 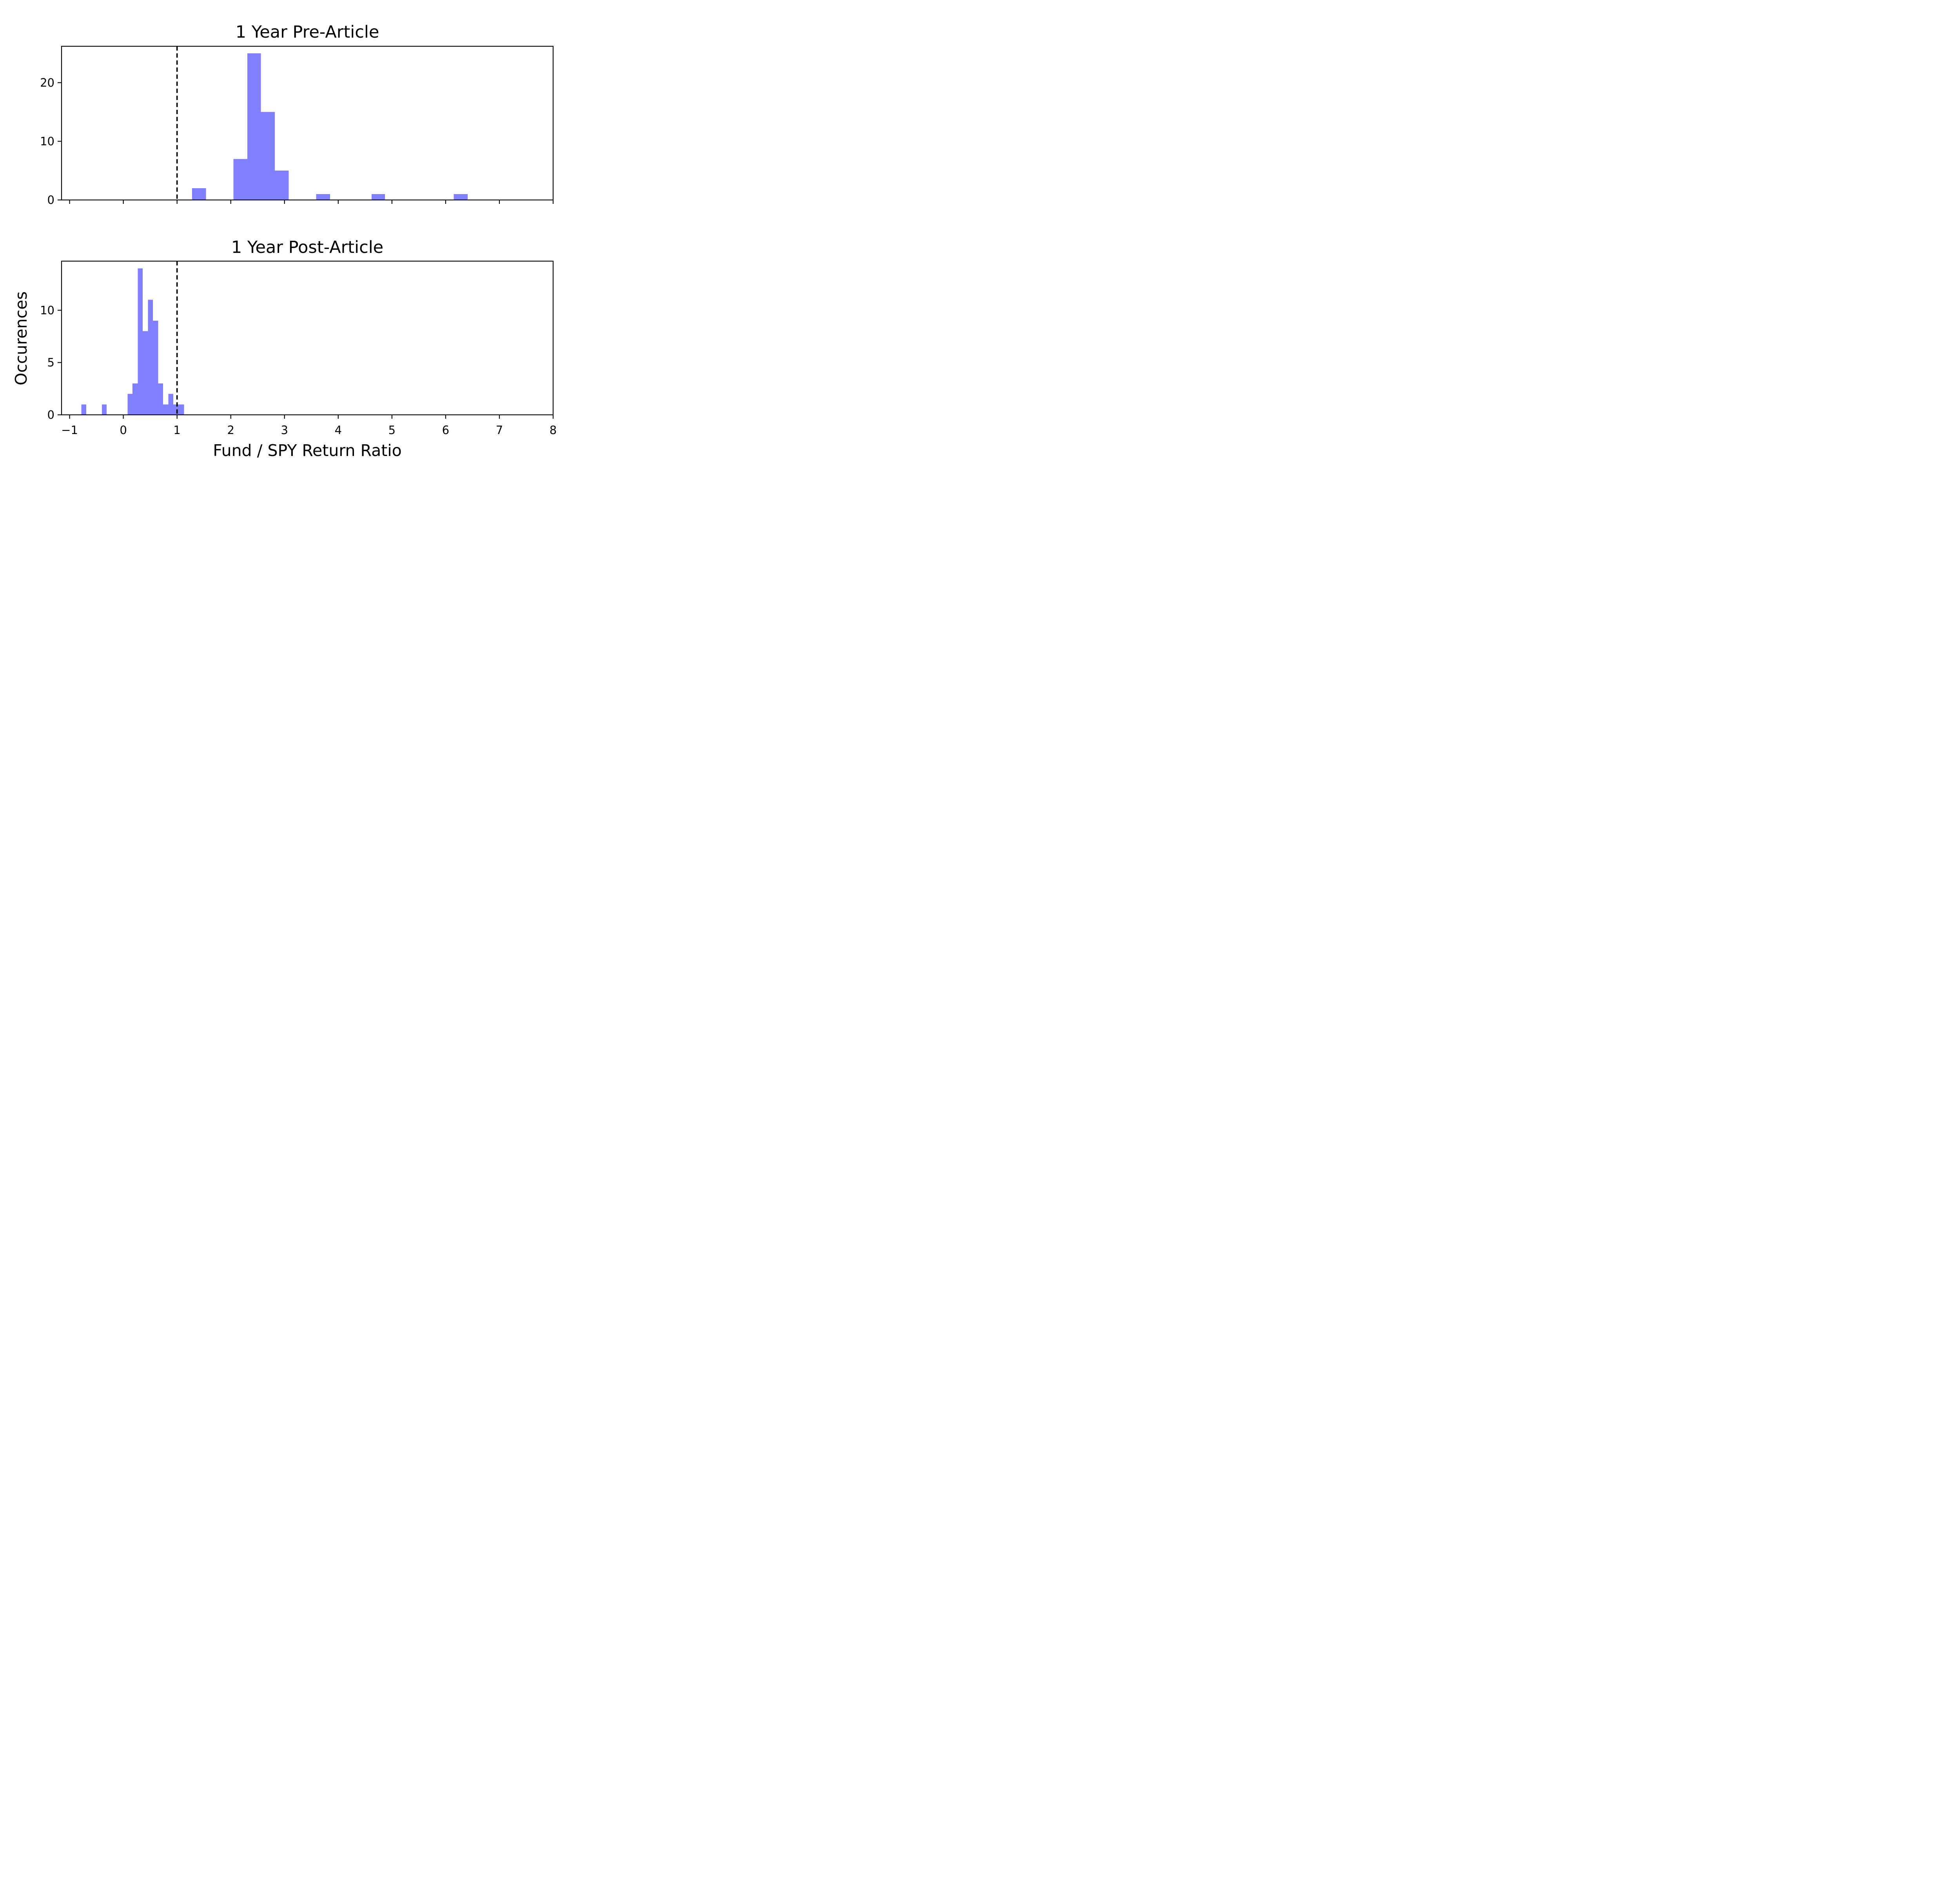 What do you see at coordinates (284, 430) in the screenshot?
I see `x-tick-label: 3` at bounding box center [284, 430].